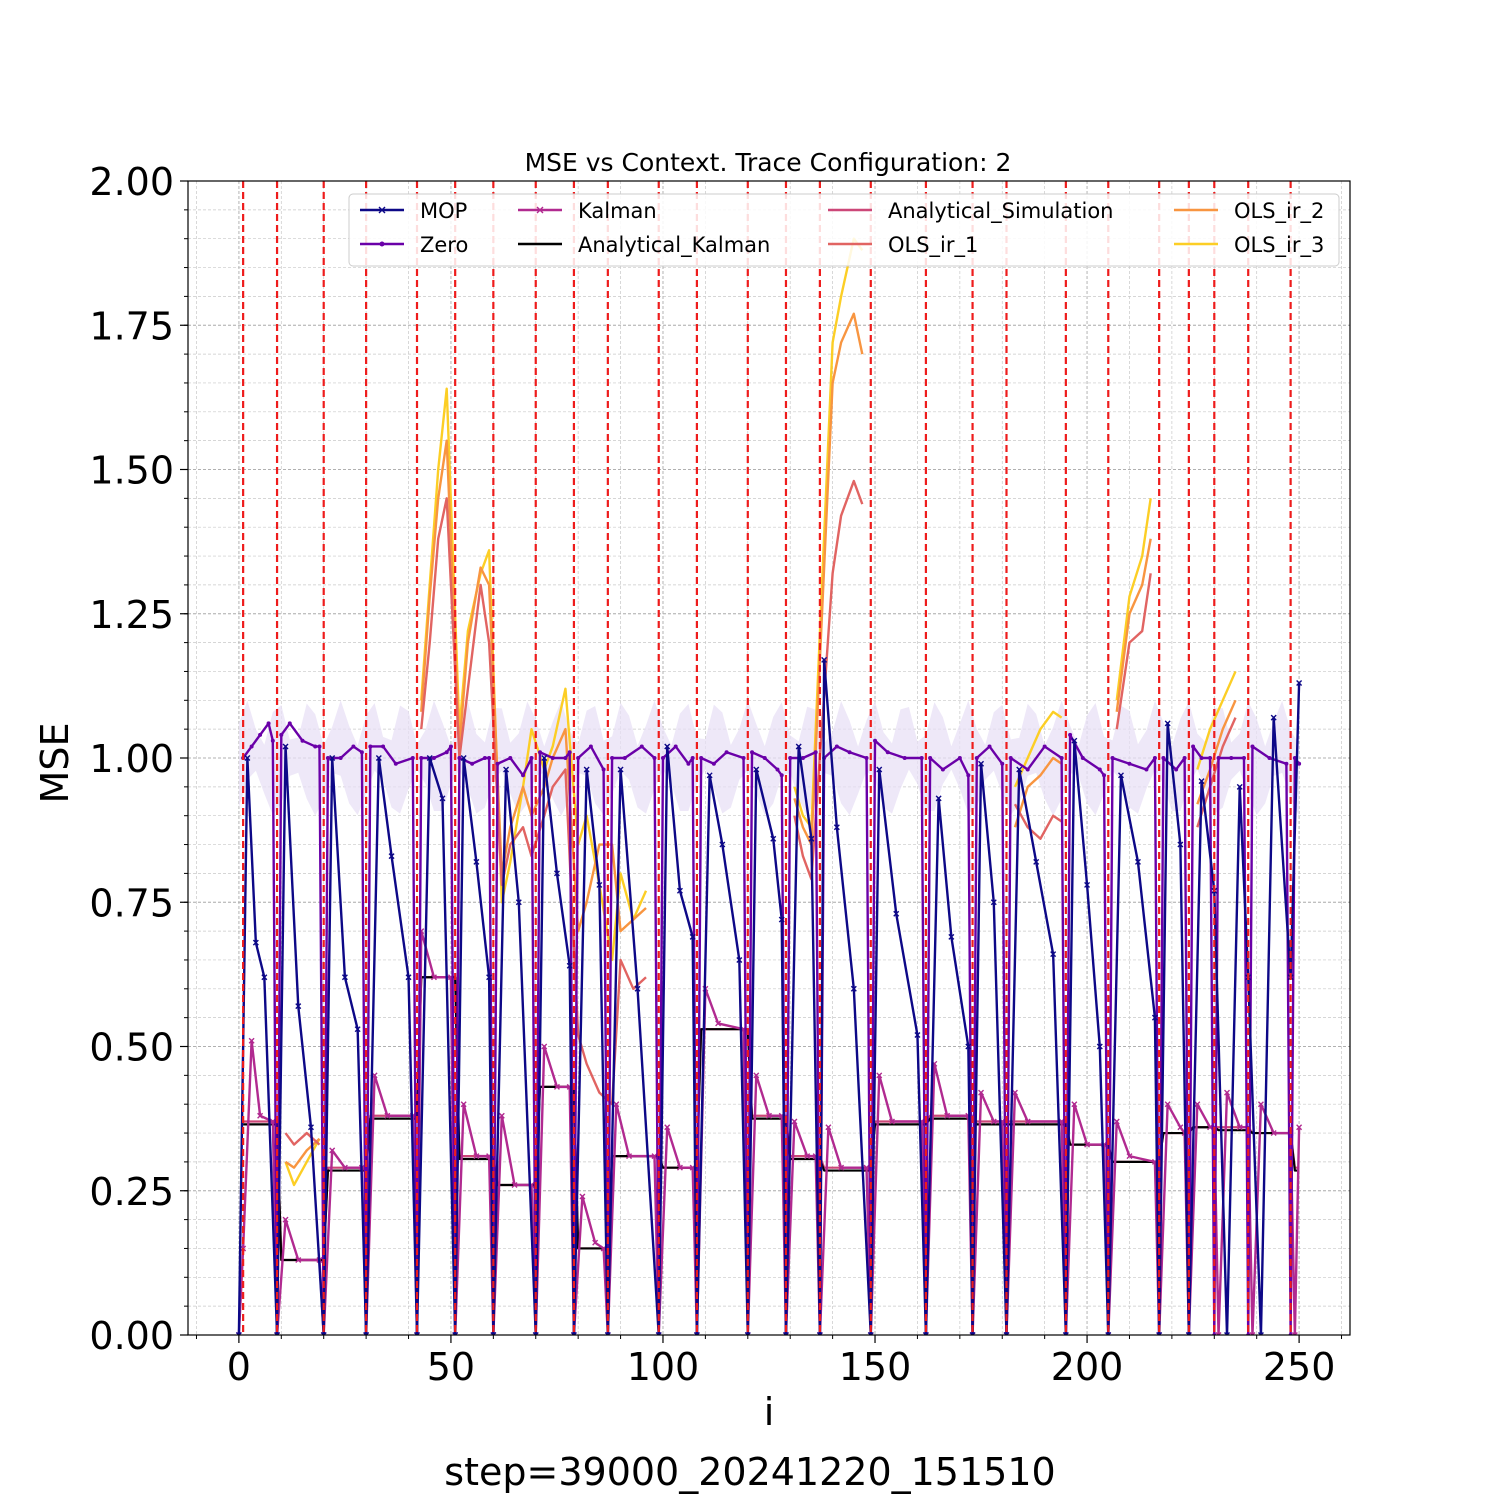 The height and width of the screenshot is (1500, 1500). Describe the element at coordinates (451, 1367) in the screenshot. I see `x-tick-label: 50` at that location.